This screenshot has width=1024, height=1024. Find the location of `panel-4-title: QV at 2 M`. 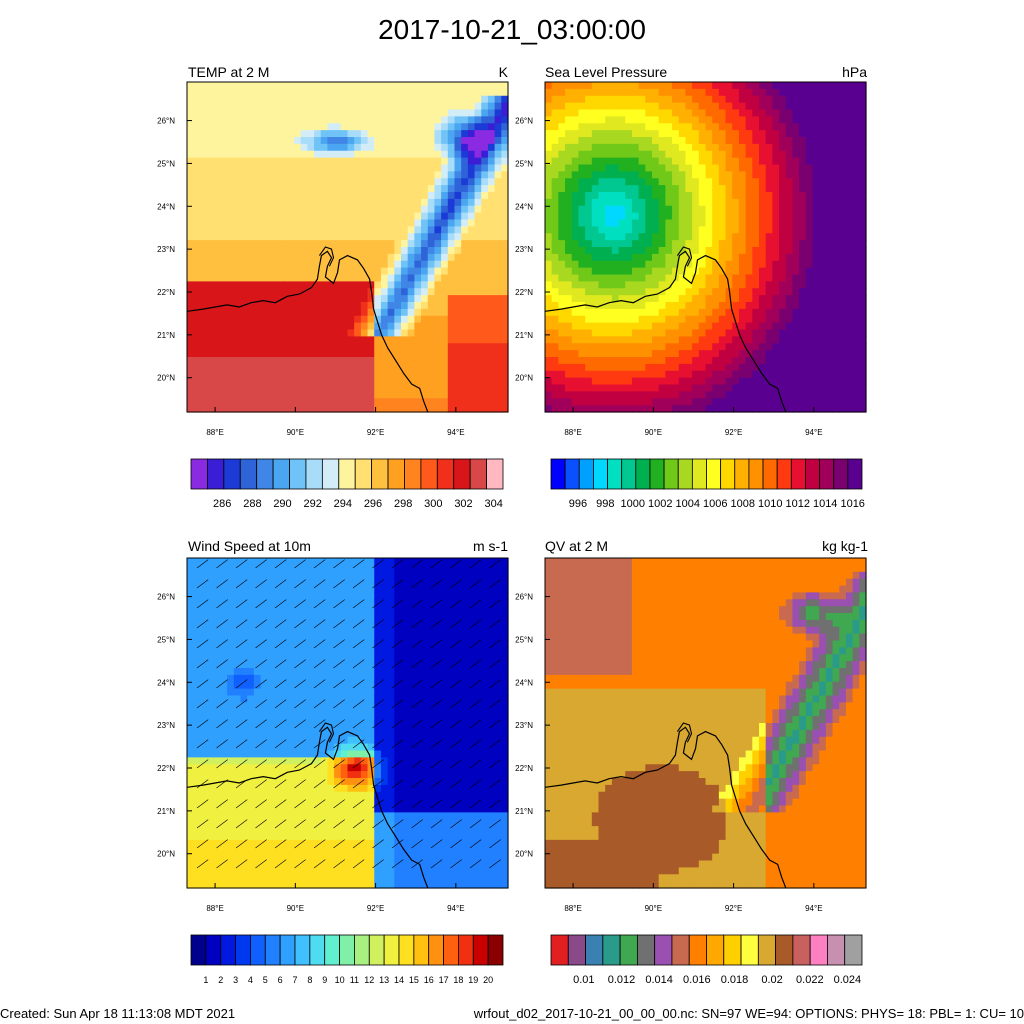

panel-4-title: QV at 2 M is located at coordinates (577, 546).